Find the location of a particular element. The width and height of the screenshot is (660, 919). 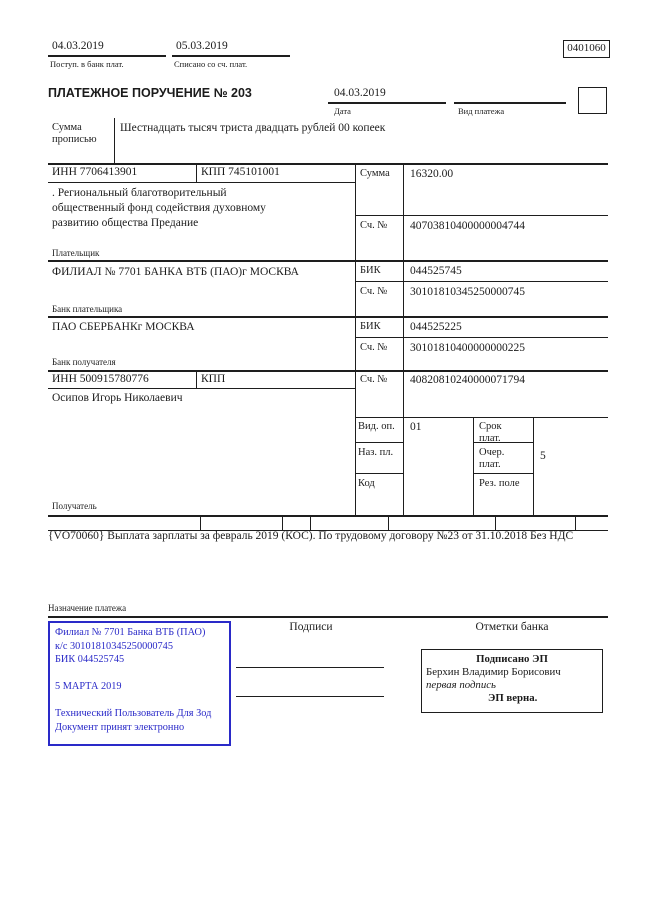

payment-kind-label: Вид платежа is located at coordinates (481, 111).